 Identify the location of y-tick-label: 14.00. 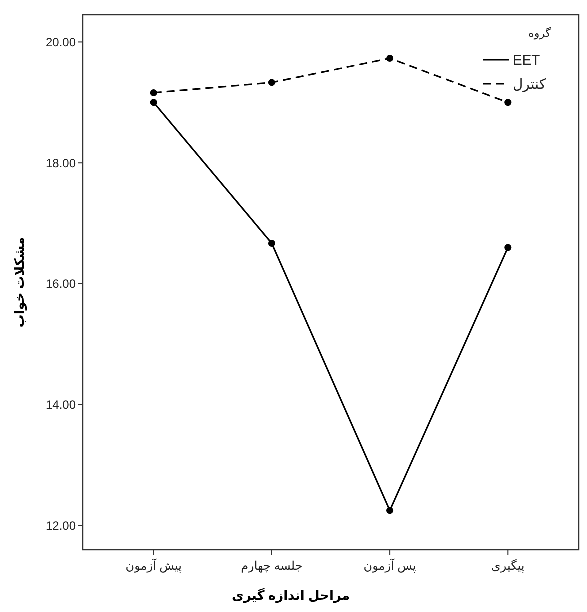
(61, 405).